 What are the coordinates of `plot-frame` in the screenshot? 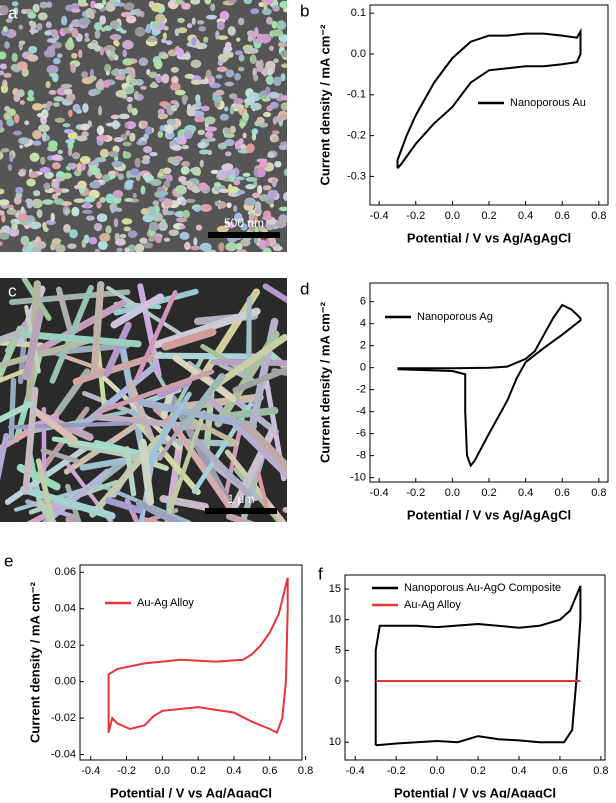 It's located at (475, 667).